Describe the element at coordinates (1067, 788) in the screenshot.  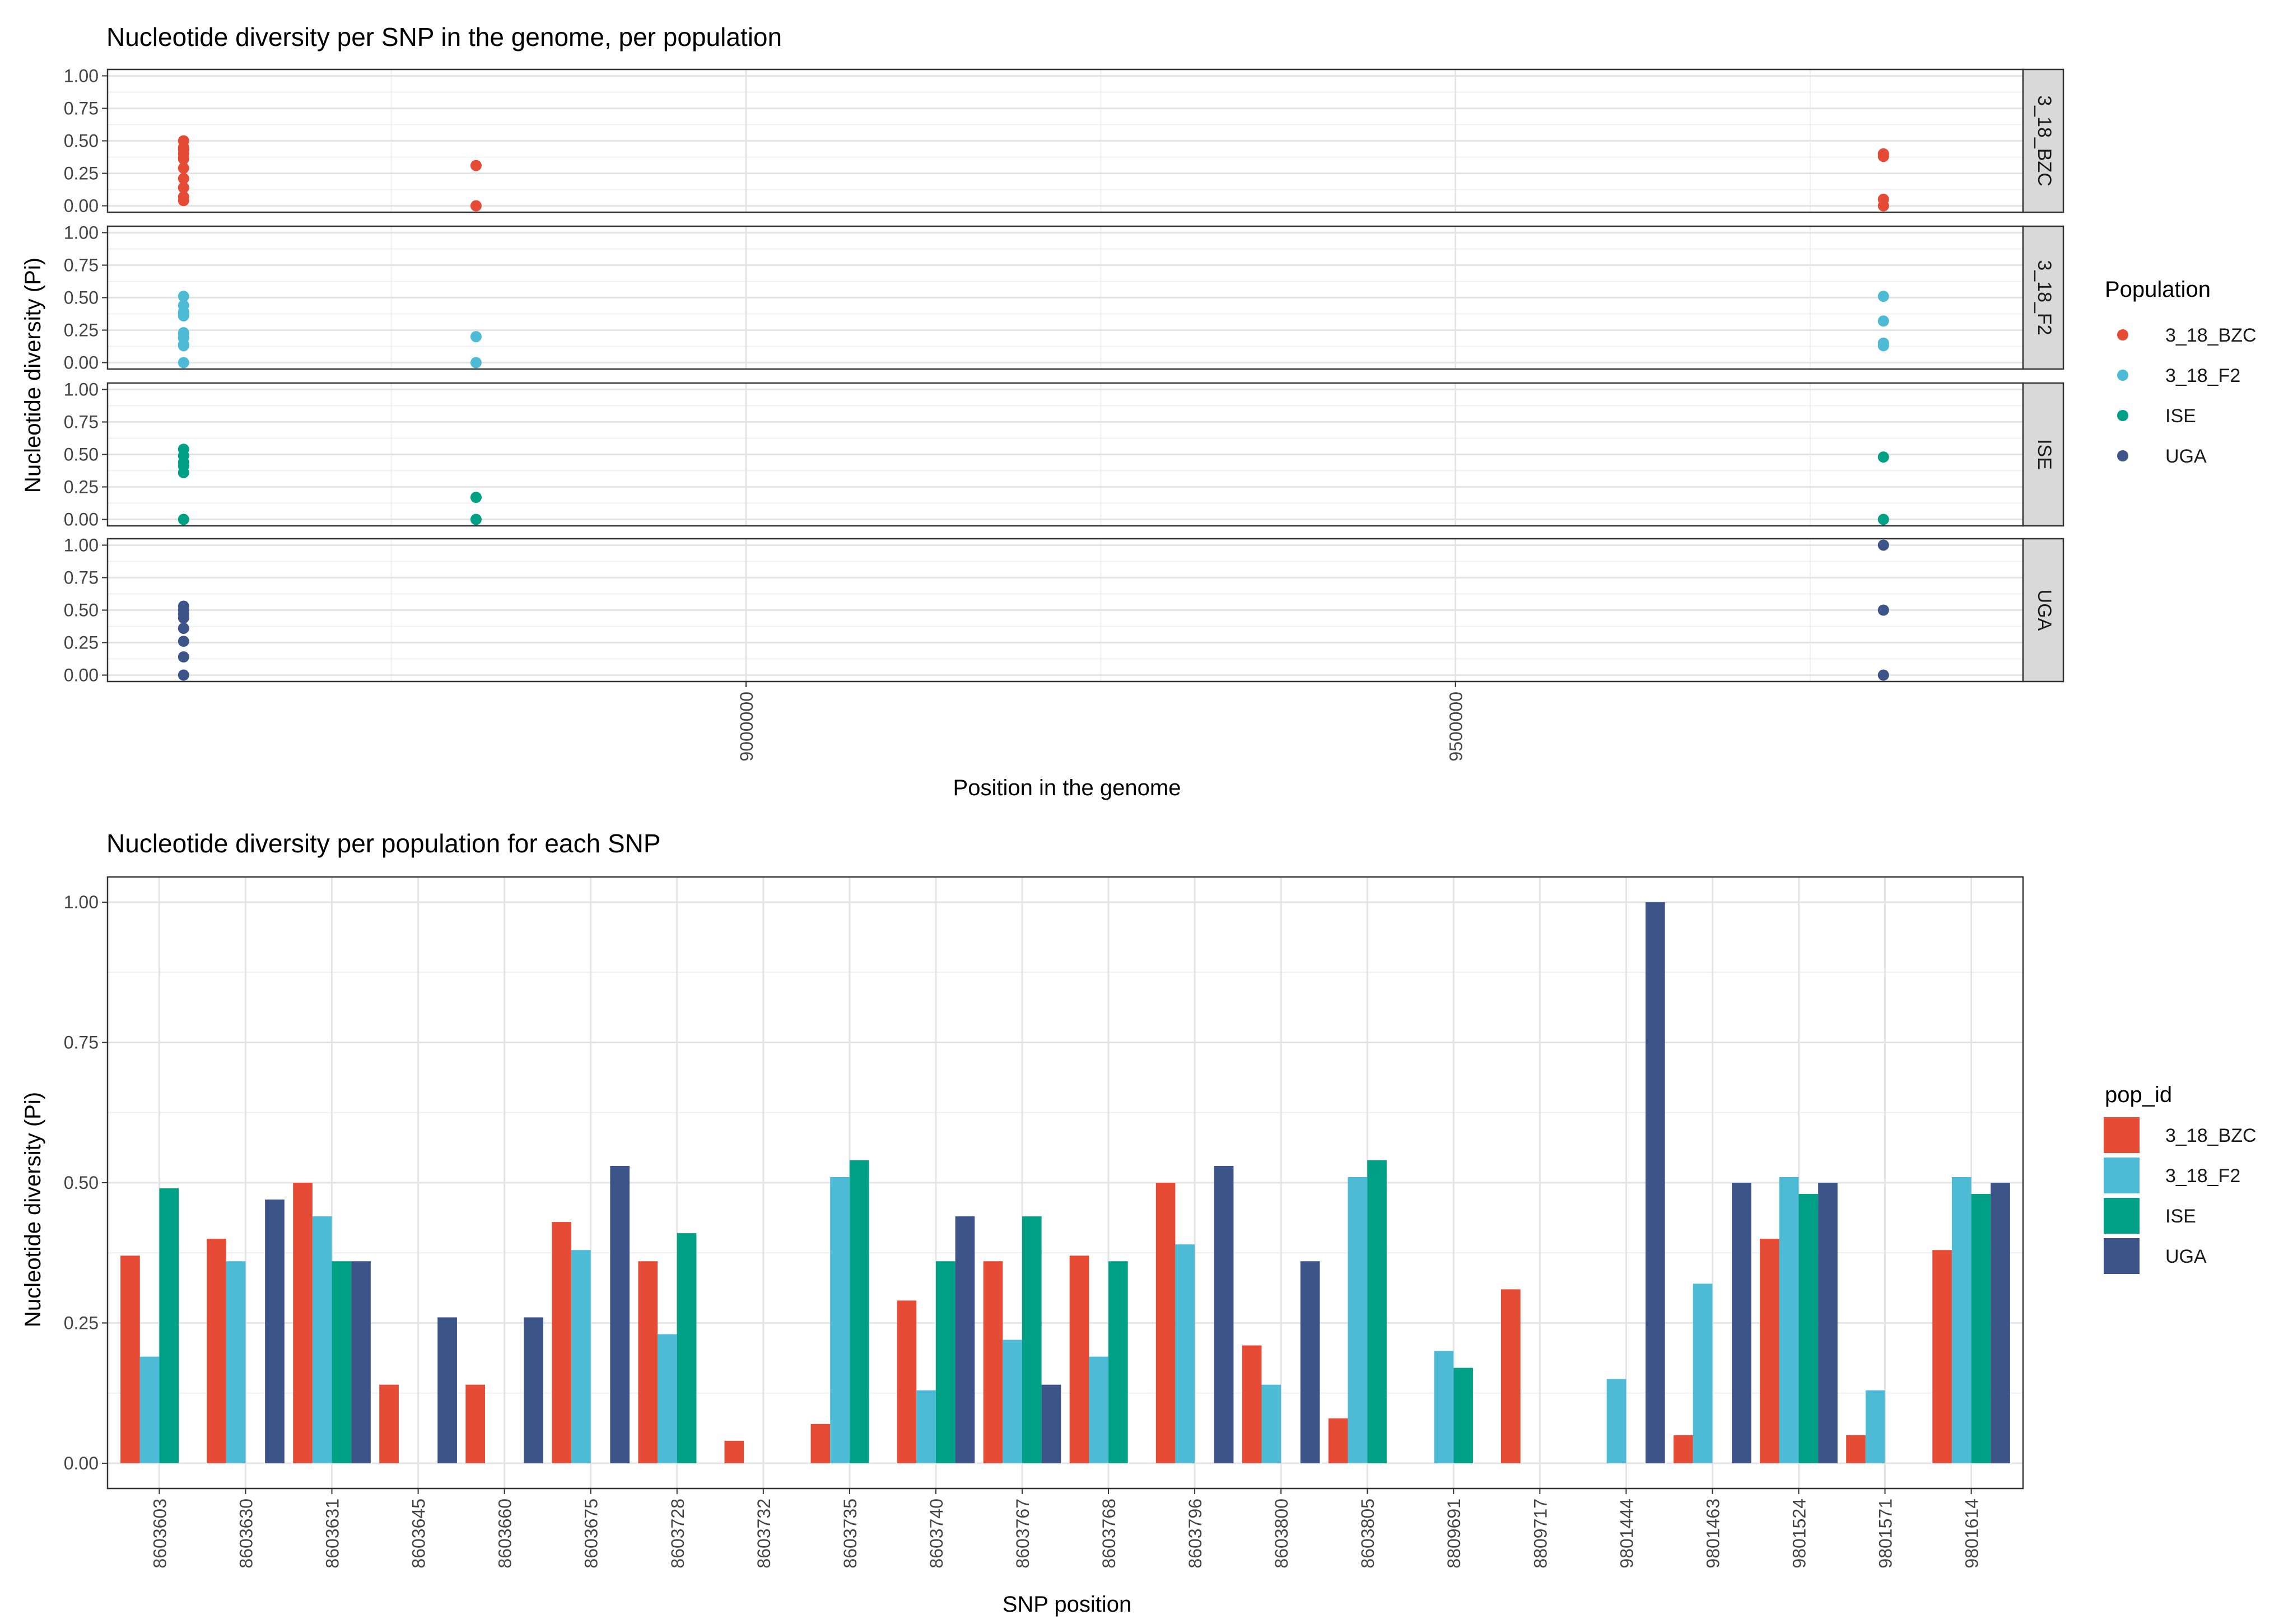
I see `scatter-x-axis-label: Position in the genome` at that location.